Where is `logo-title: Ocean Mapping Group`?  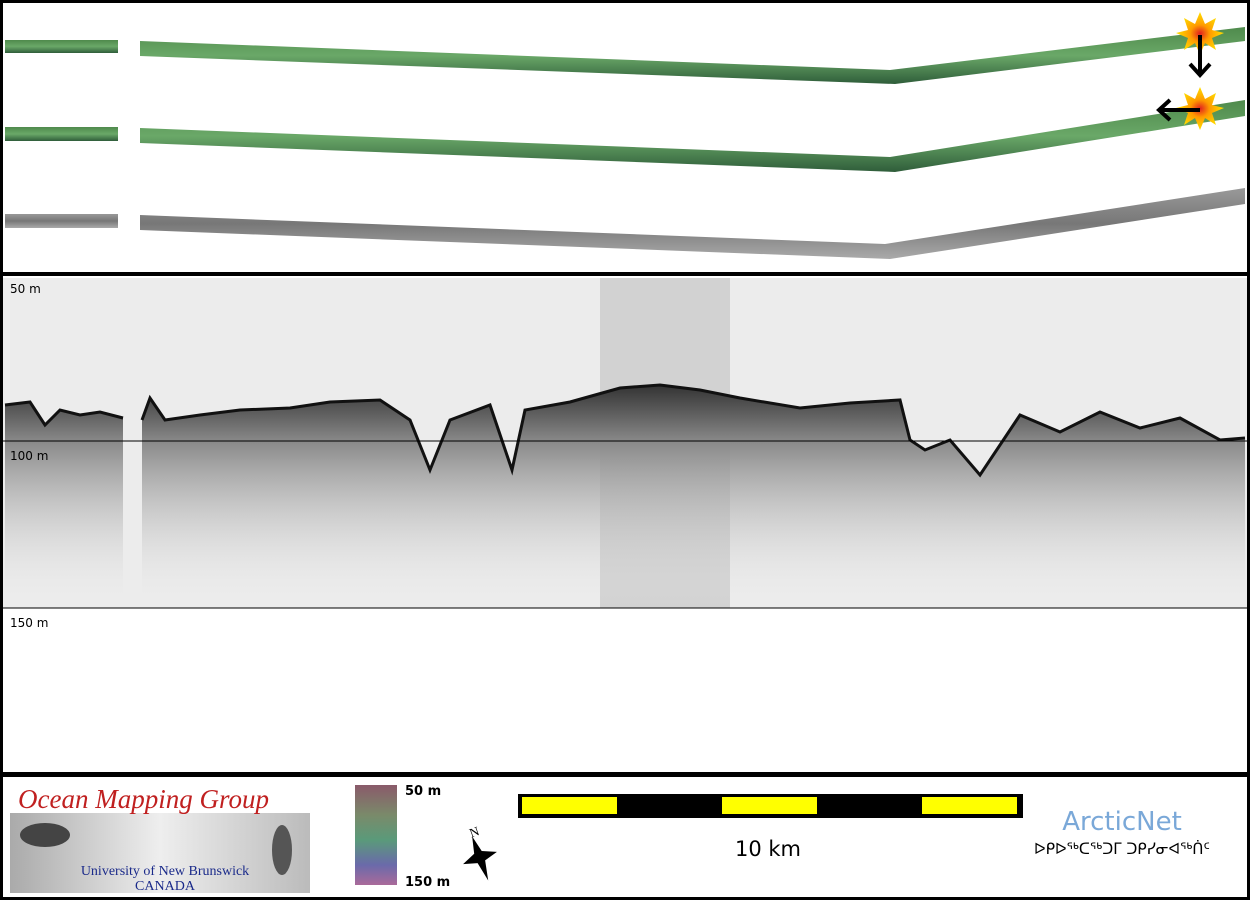 logo-title: Ocean Mapping Group is located at coordinates (143, 799).